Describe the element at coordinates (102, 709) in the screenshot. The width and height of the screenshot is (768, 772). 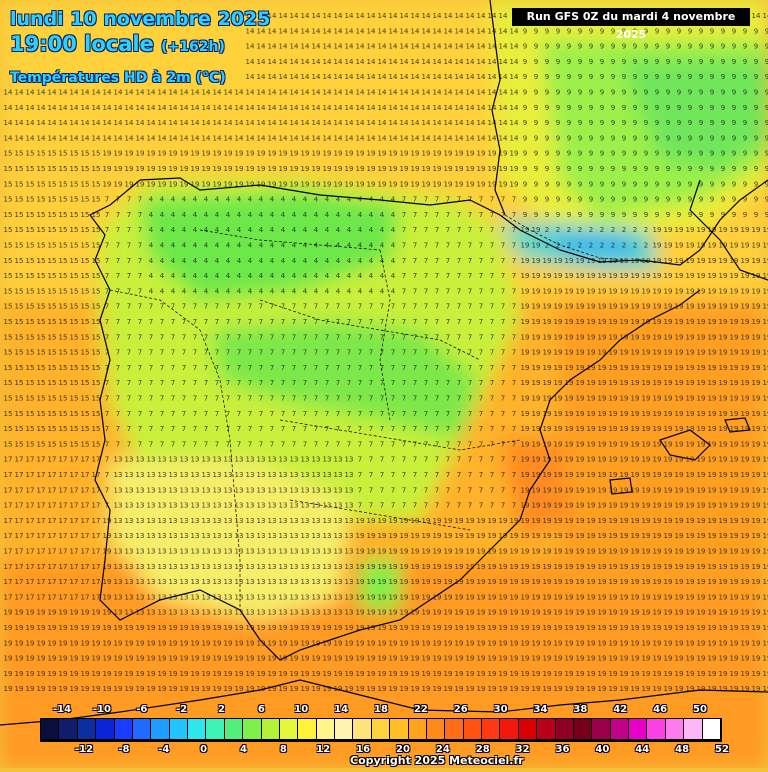
I see `legend-label-top: -10` at that location.